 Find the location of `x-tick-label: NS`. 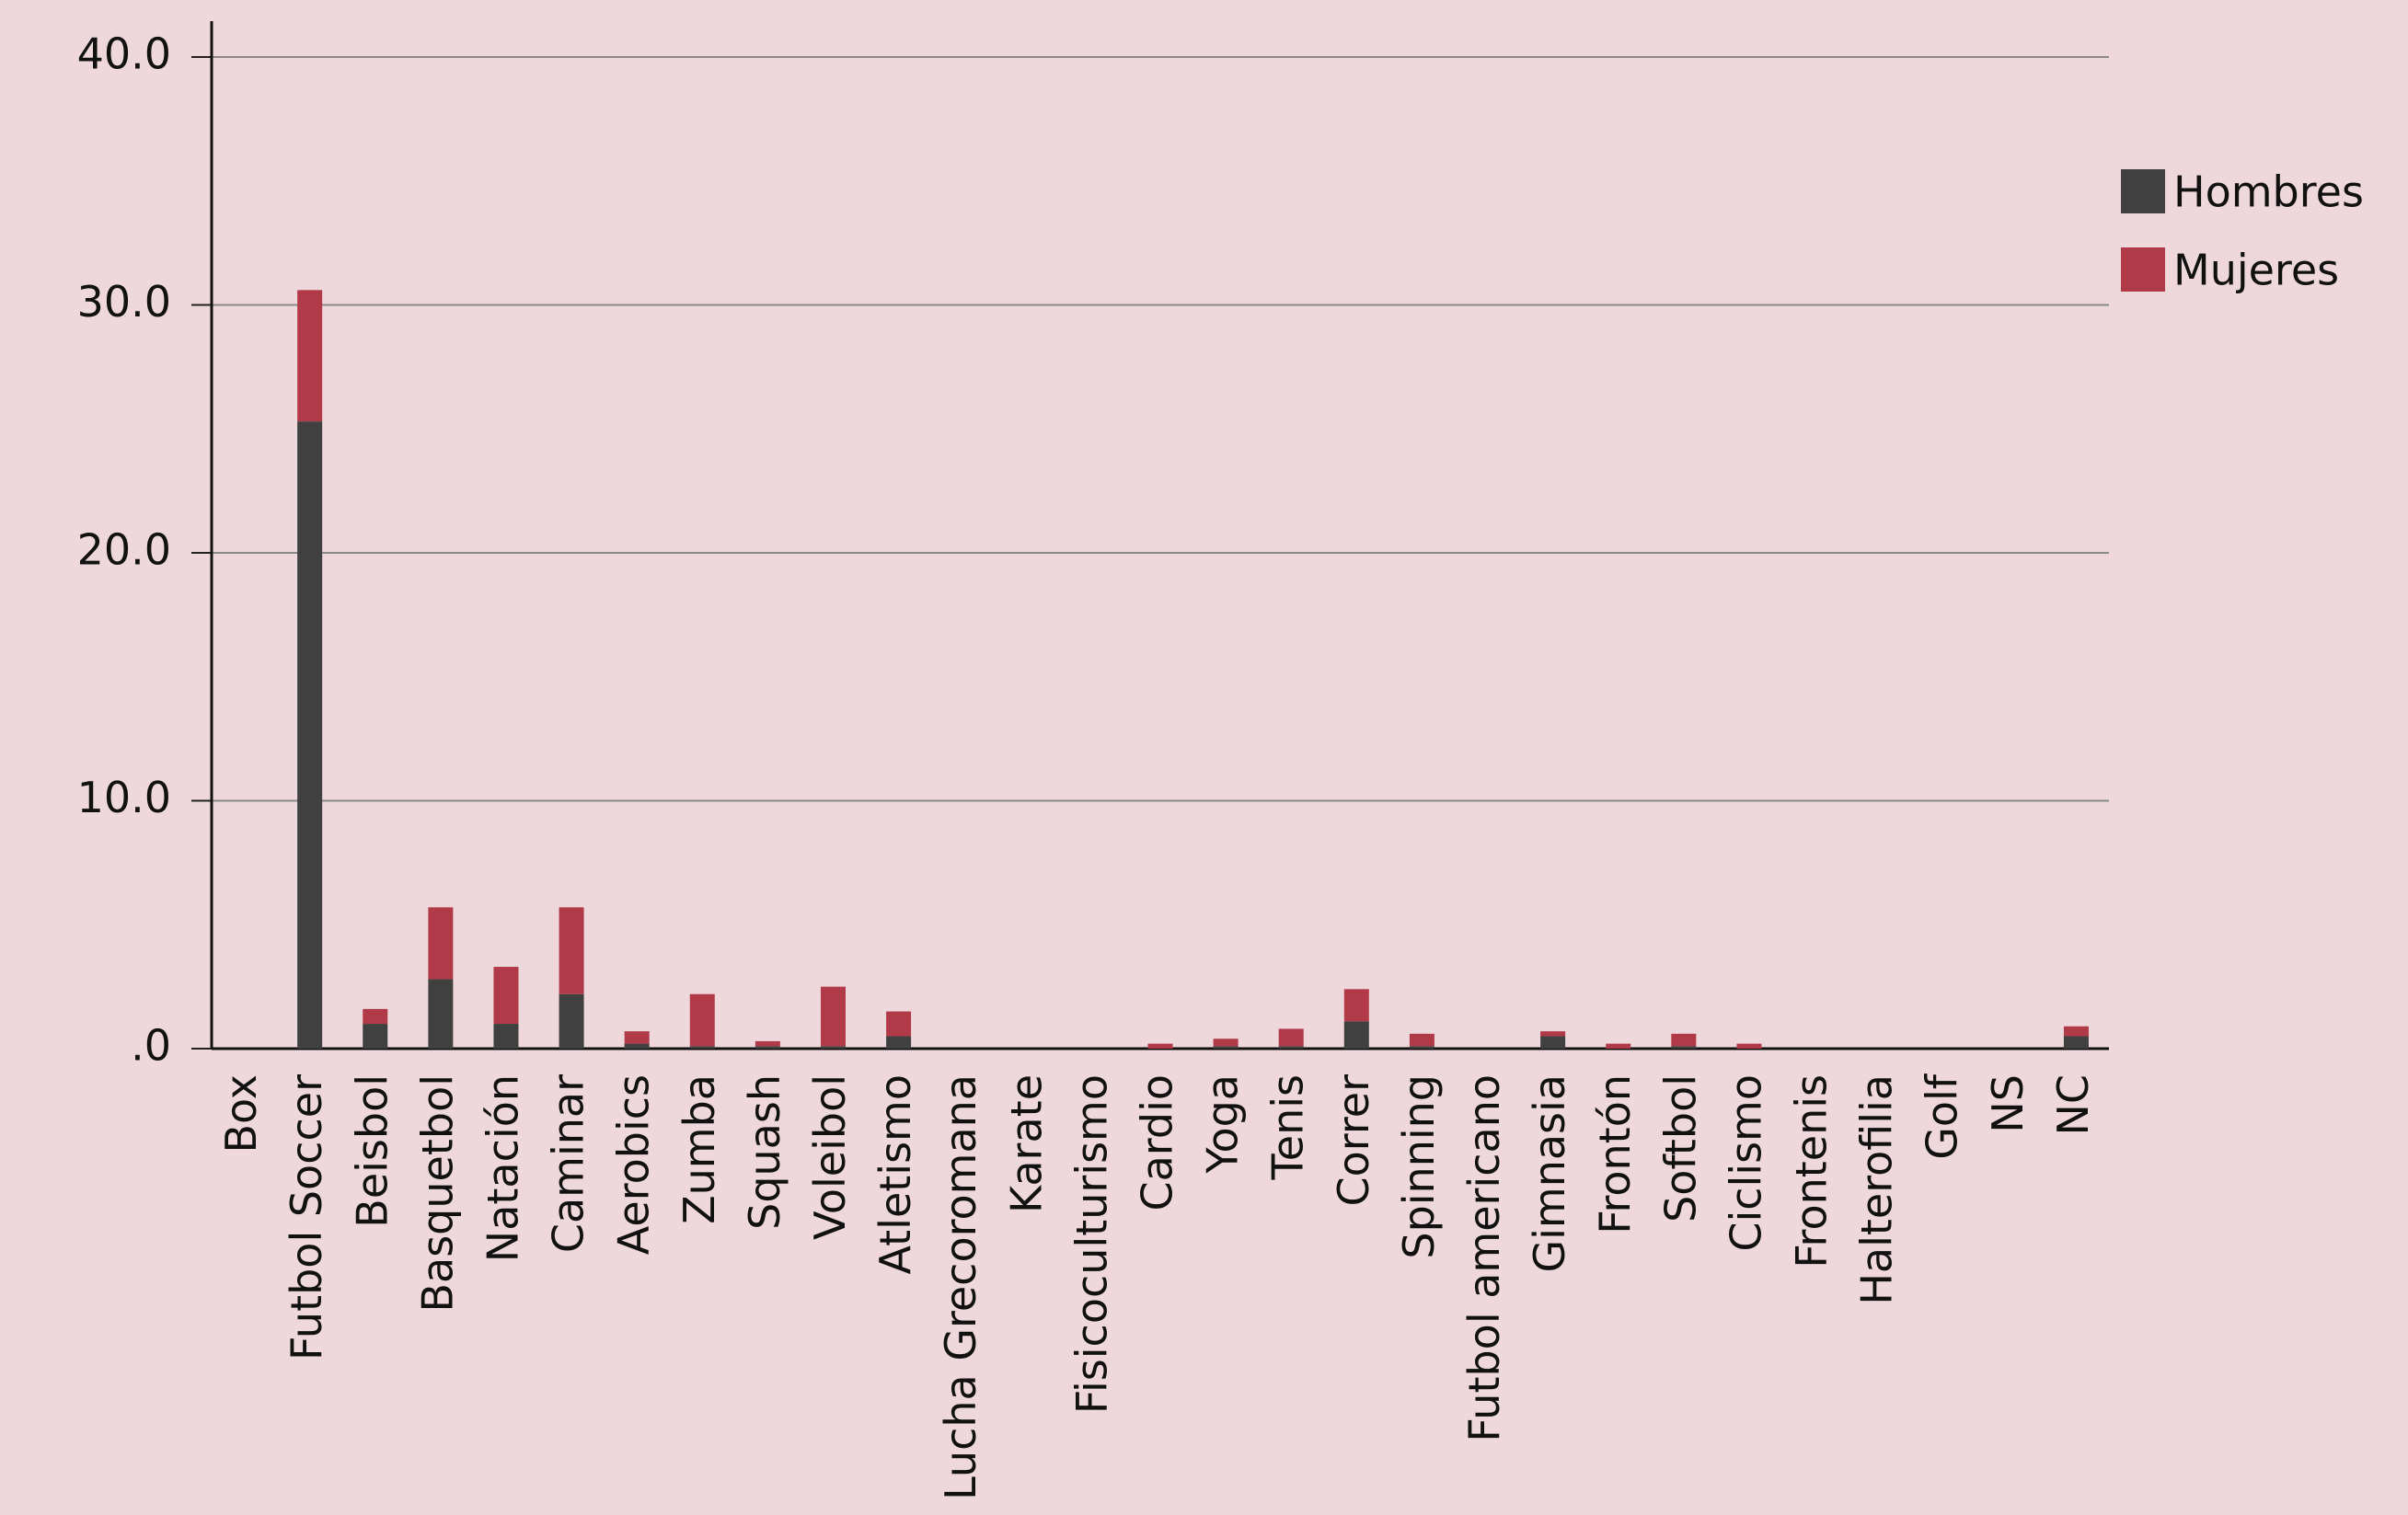

x-tick-label: NS is located at coordinates (2008, 1103).